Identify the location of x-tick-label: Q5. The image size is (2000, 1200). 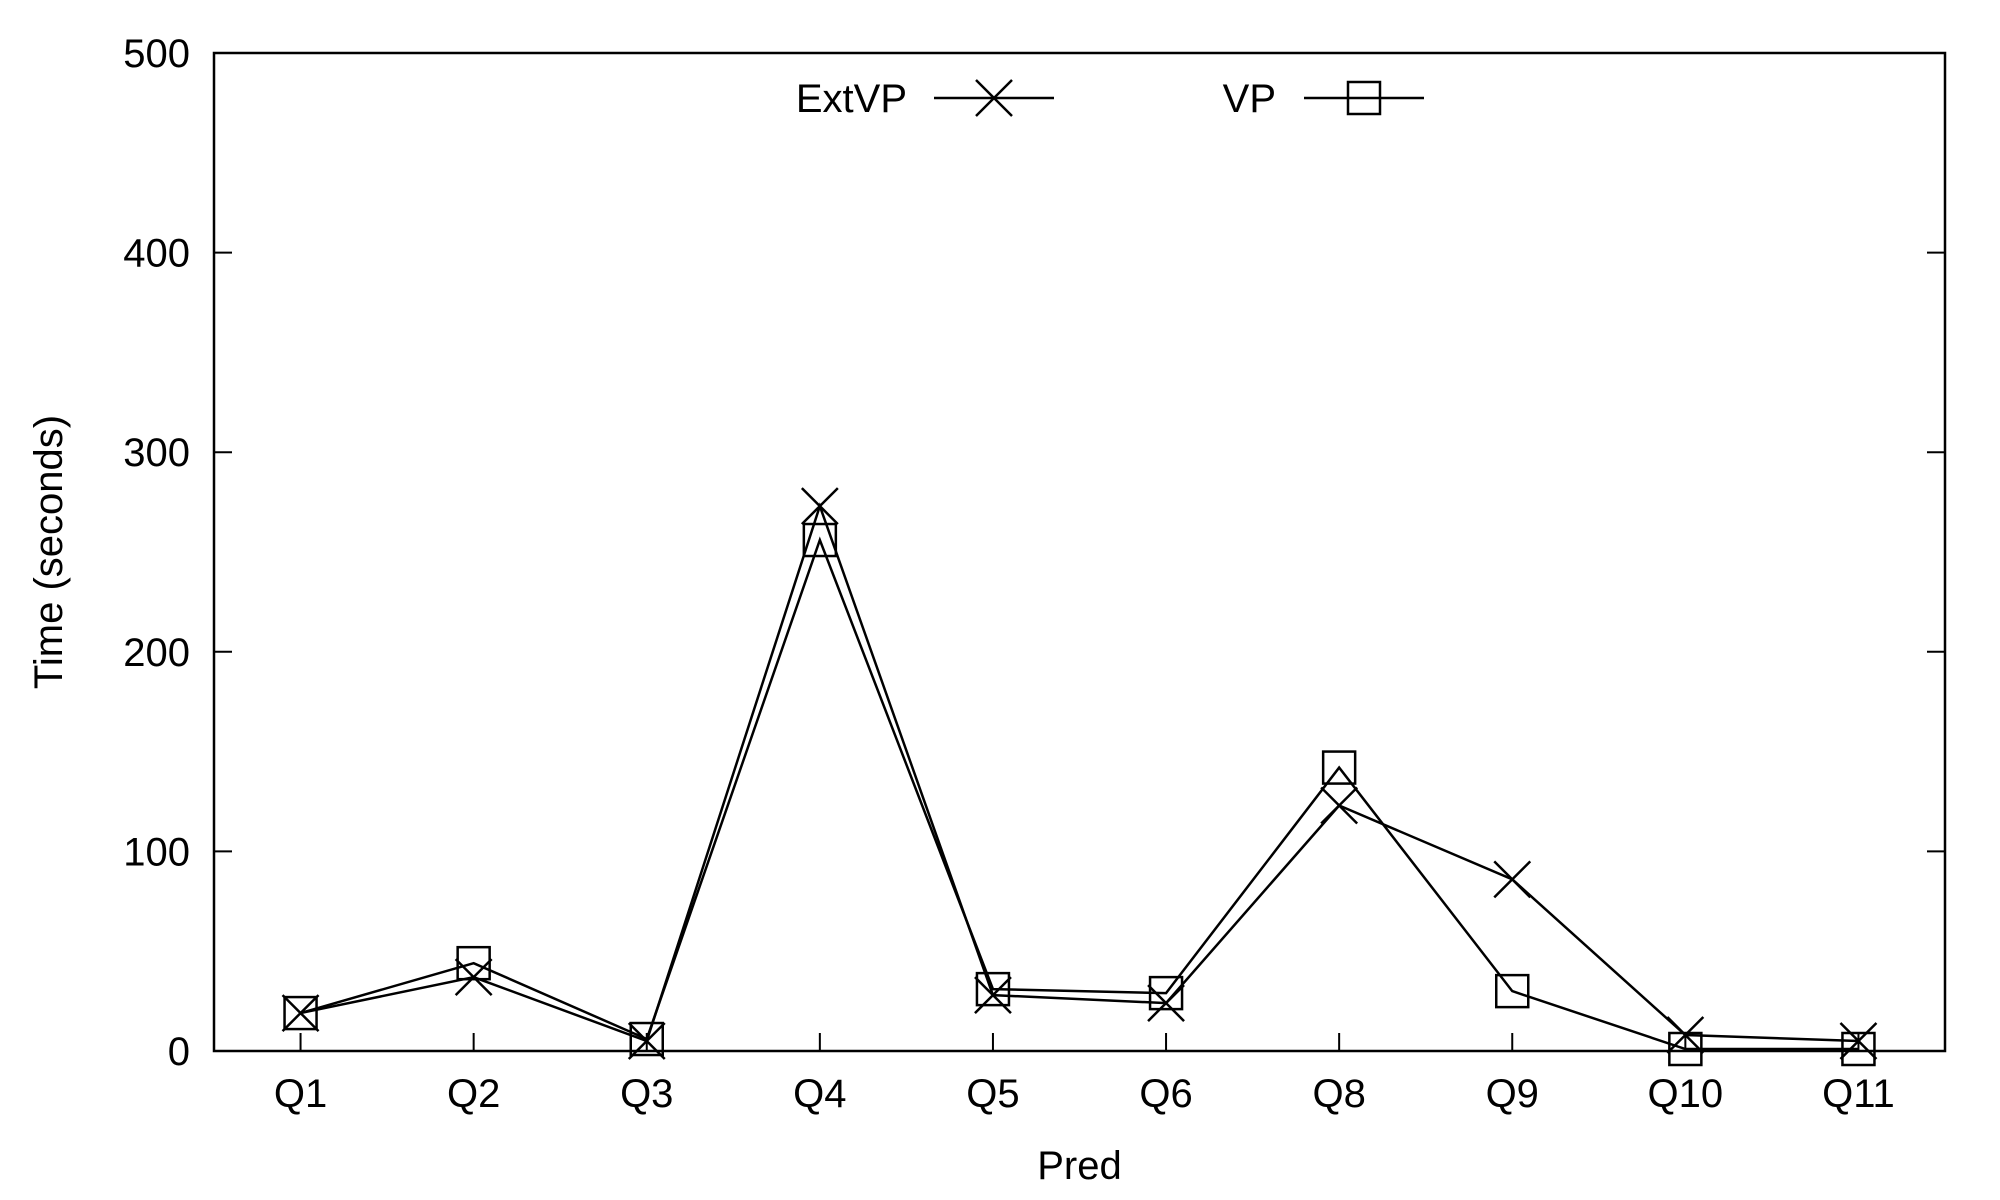
(992, 1094).